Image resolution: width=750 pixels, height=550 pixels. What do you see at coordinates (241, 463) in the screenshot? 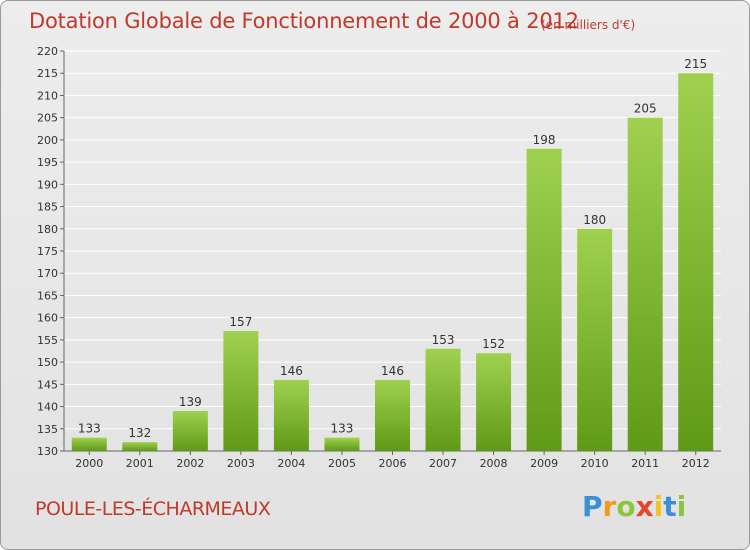
I see `x-tick-label: 2003` at bounding box center [241, 463].